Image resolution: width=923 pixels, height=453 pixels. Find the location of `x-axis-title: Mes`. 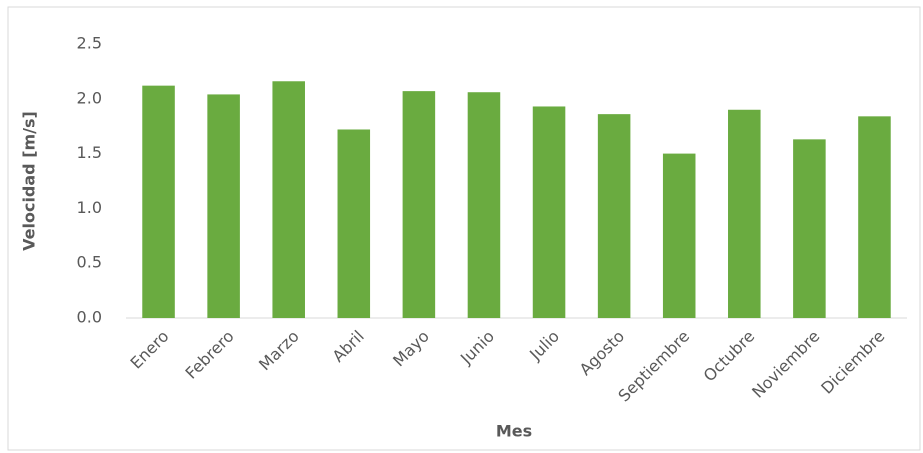

x-axis-title: Mes is located at coordinates (514, 431).